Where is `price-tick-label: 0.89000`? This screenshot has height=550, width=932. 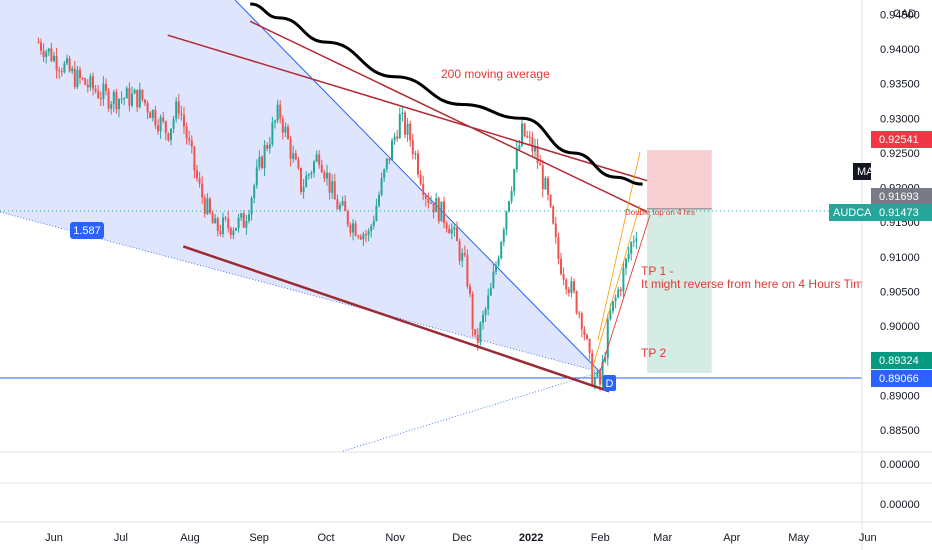
price-tick-label: 0.89000 is located at coordinates (900, 396).